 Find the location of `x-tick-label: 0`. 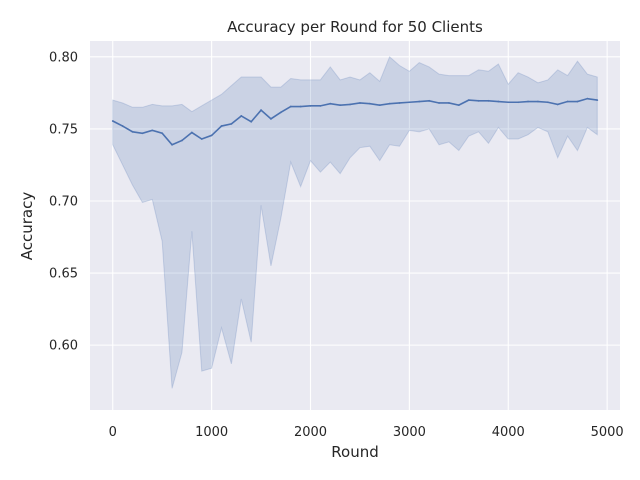

x-tick-label: 0 is located at coordinates (113, 432).